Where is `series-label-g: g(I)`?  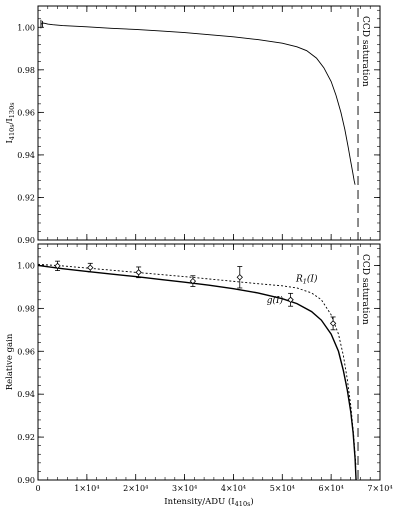 series-label-g: g(I) is located at coordinates (275, 300).